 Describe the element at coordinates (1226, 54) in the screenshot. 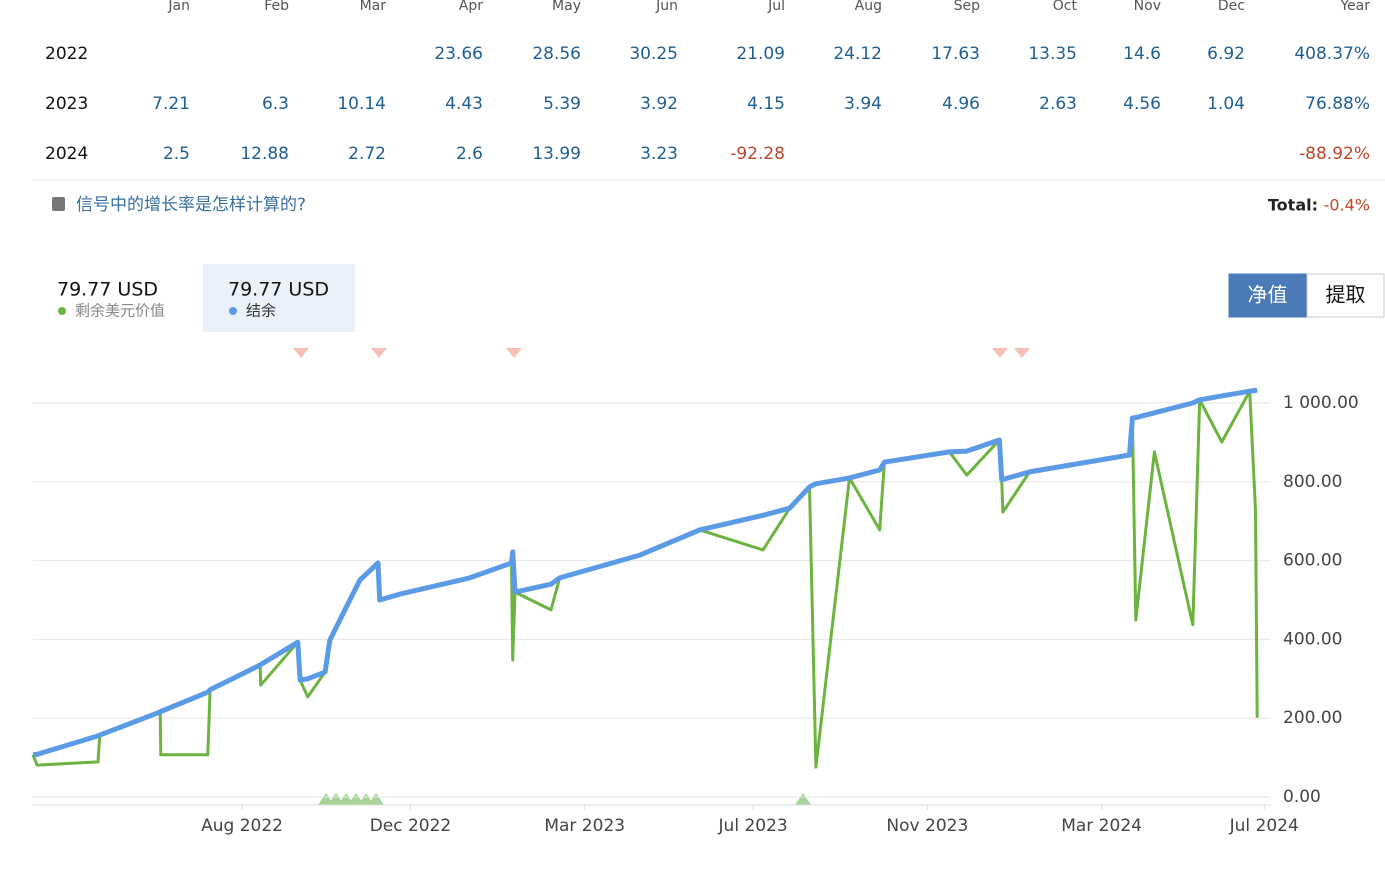

I see `return-cell: 6.92` at that location.